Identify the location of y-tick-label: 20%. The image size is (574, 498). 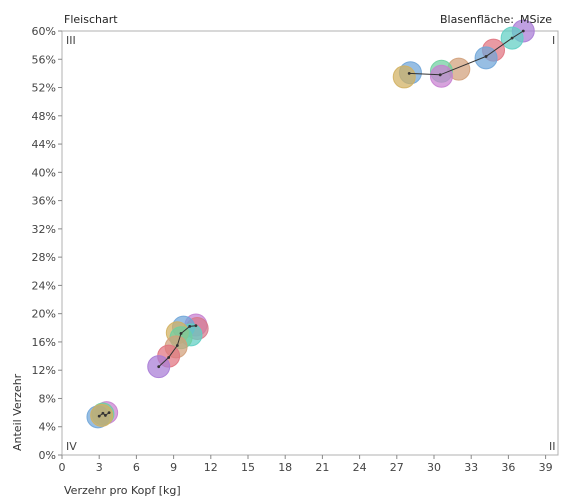
(44, 314).